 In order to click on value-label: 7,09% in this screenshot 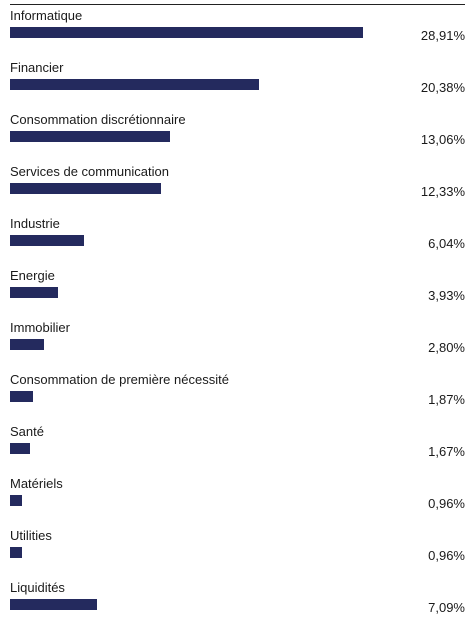, I will do `click(446, 607)`.